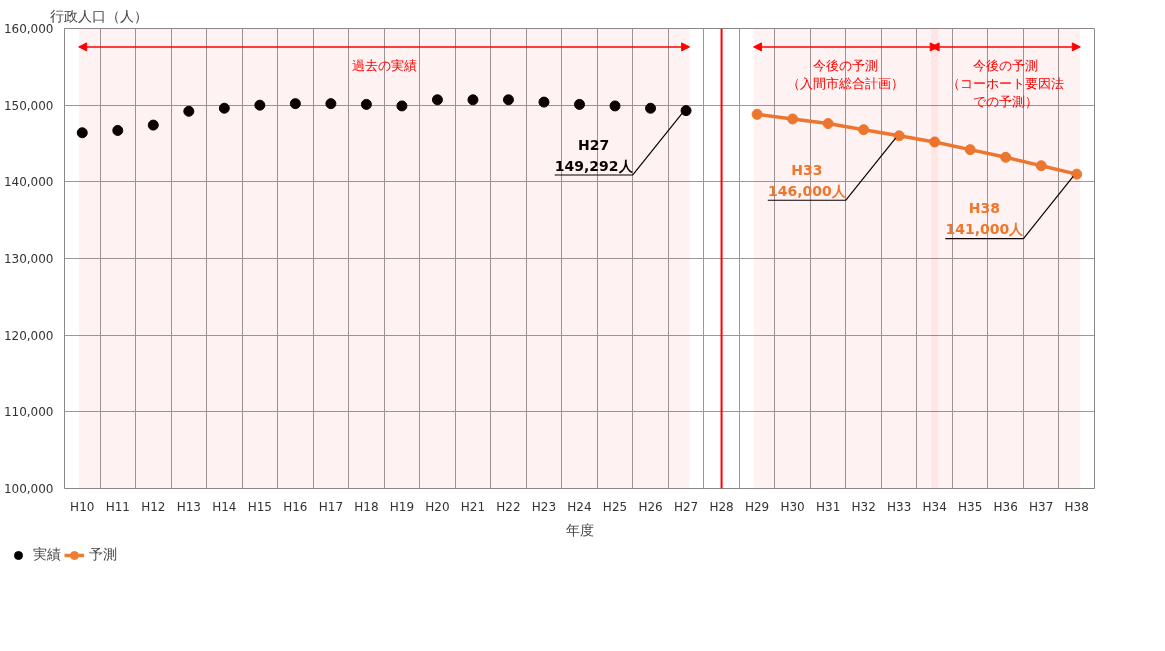 This screenshot has height=651, width=1165. What do you see at coordinates (28, 182) in the screenshot?
I see `y-tick-label: 140,000` at bounding box center [28, 182].